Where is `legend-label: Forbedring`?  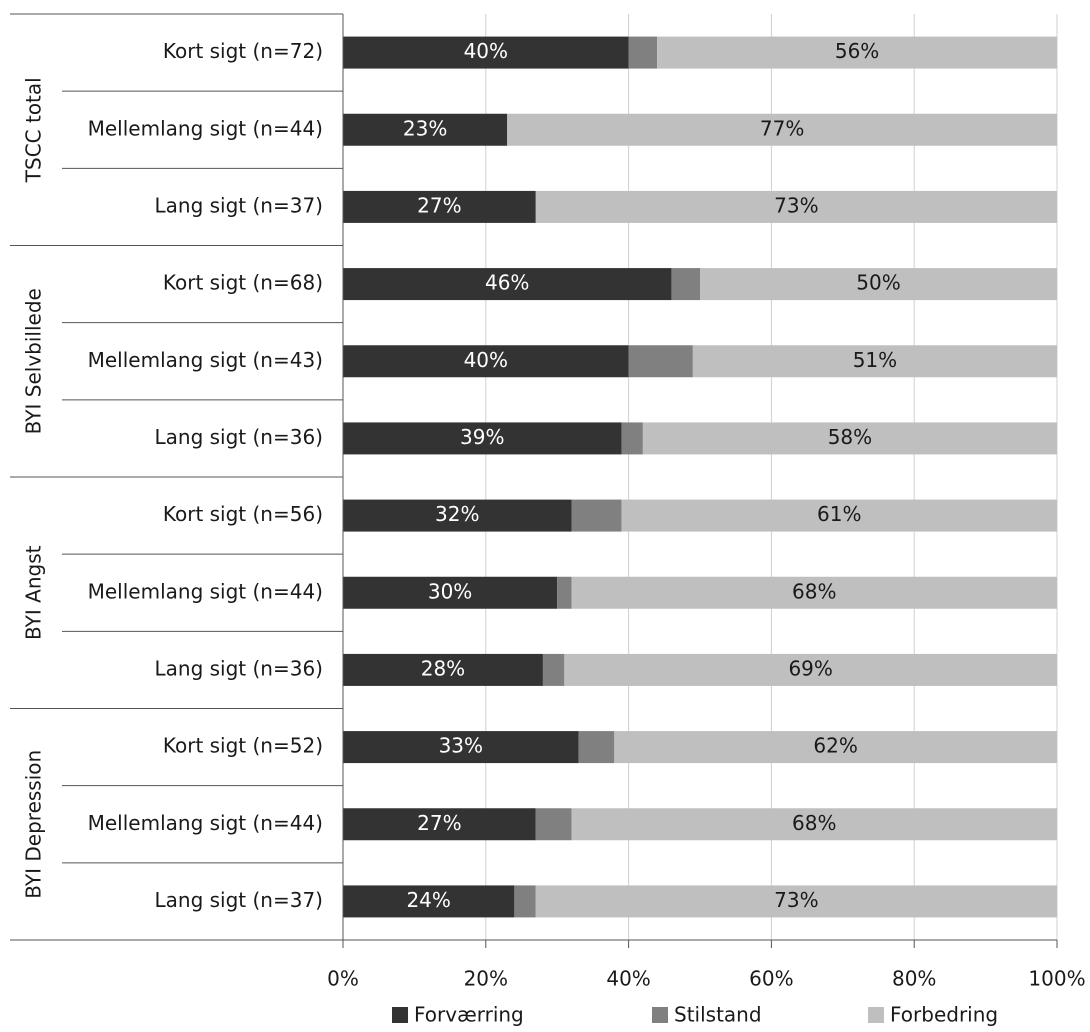
legend-label: Forbedring is located at coordinates (944, 1015).